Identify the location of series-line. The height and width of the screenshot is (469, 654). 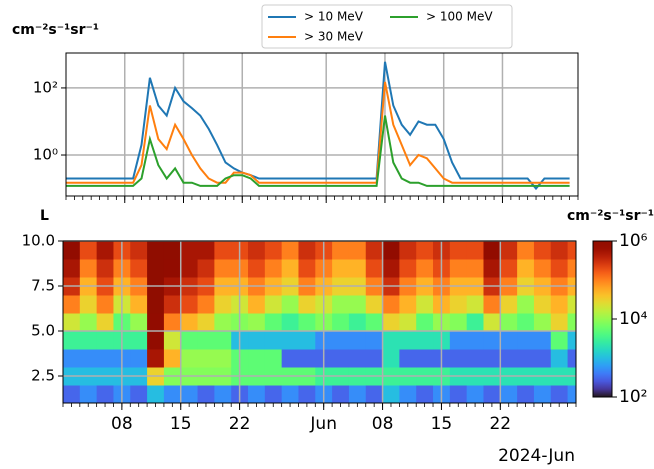
(318, 151).